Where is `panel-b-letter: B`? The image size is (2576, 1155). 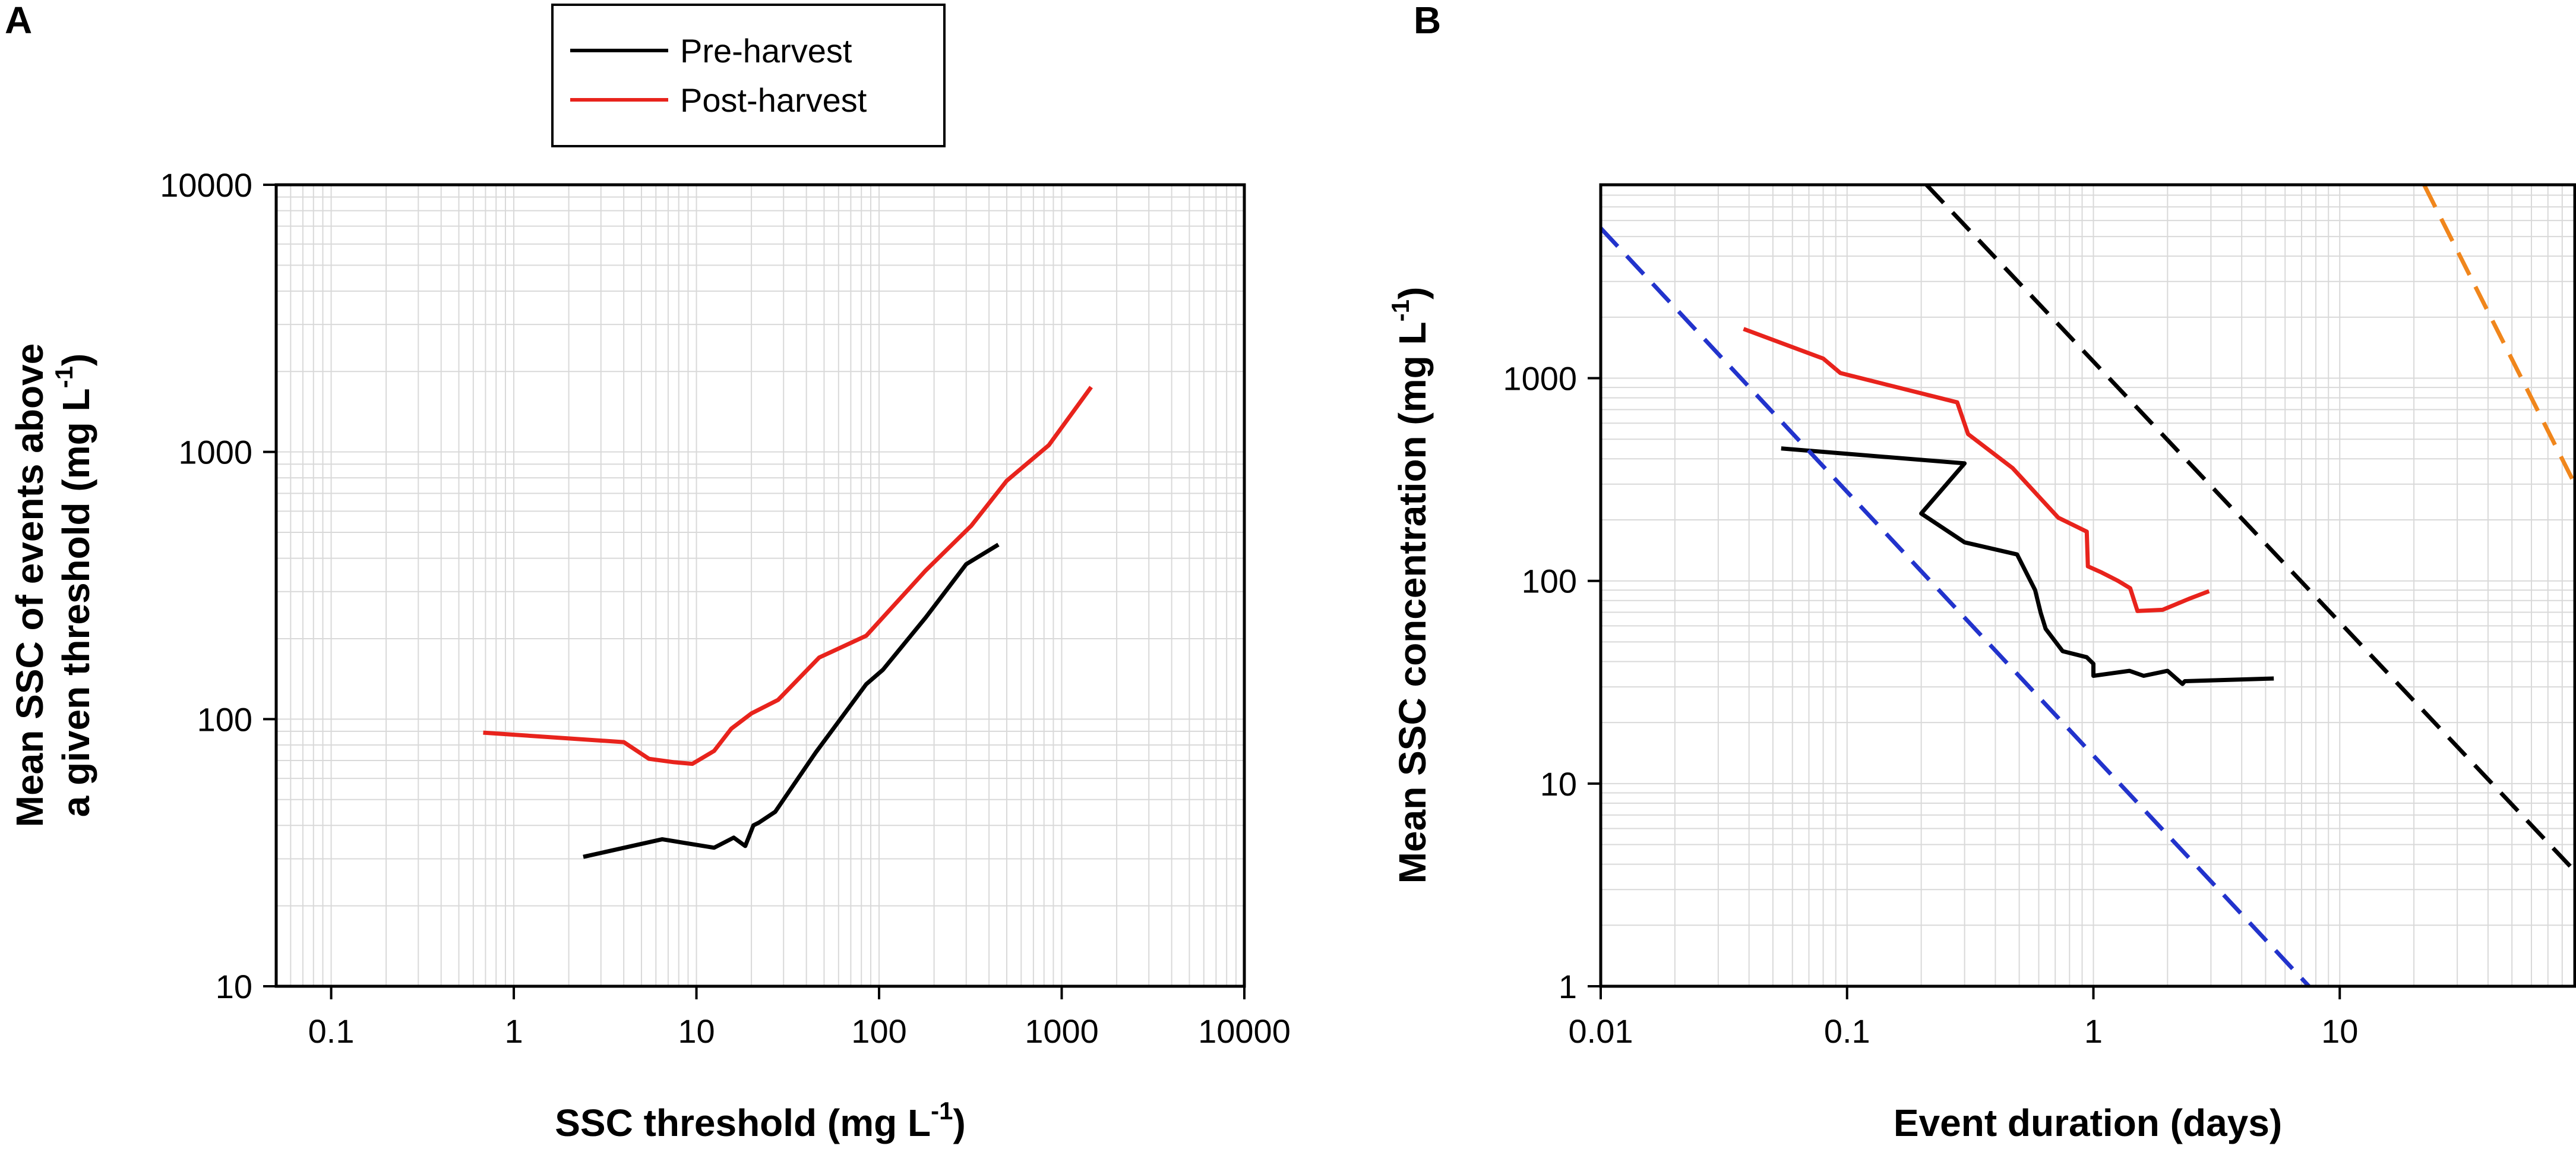
panel-b-letter: B is located at coordinates (1427, 21).